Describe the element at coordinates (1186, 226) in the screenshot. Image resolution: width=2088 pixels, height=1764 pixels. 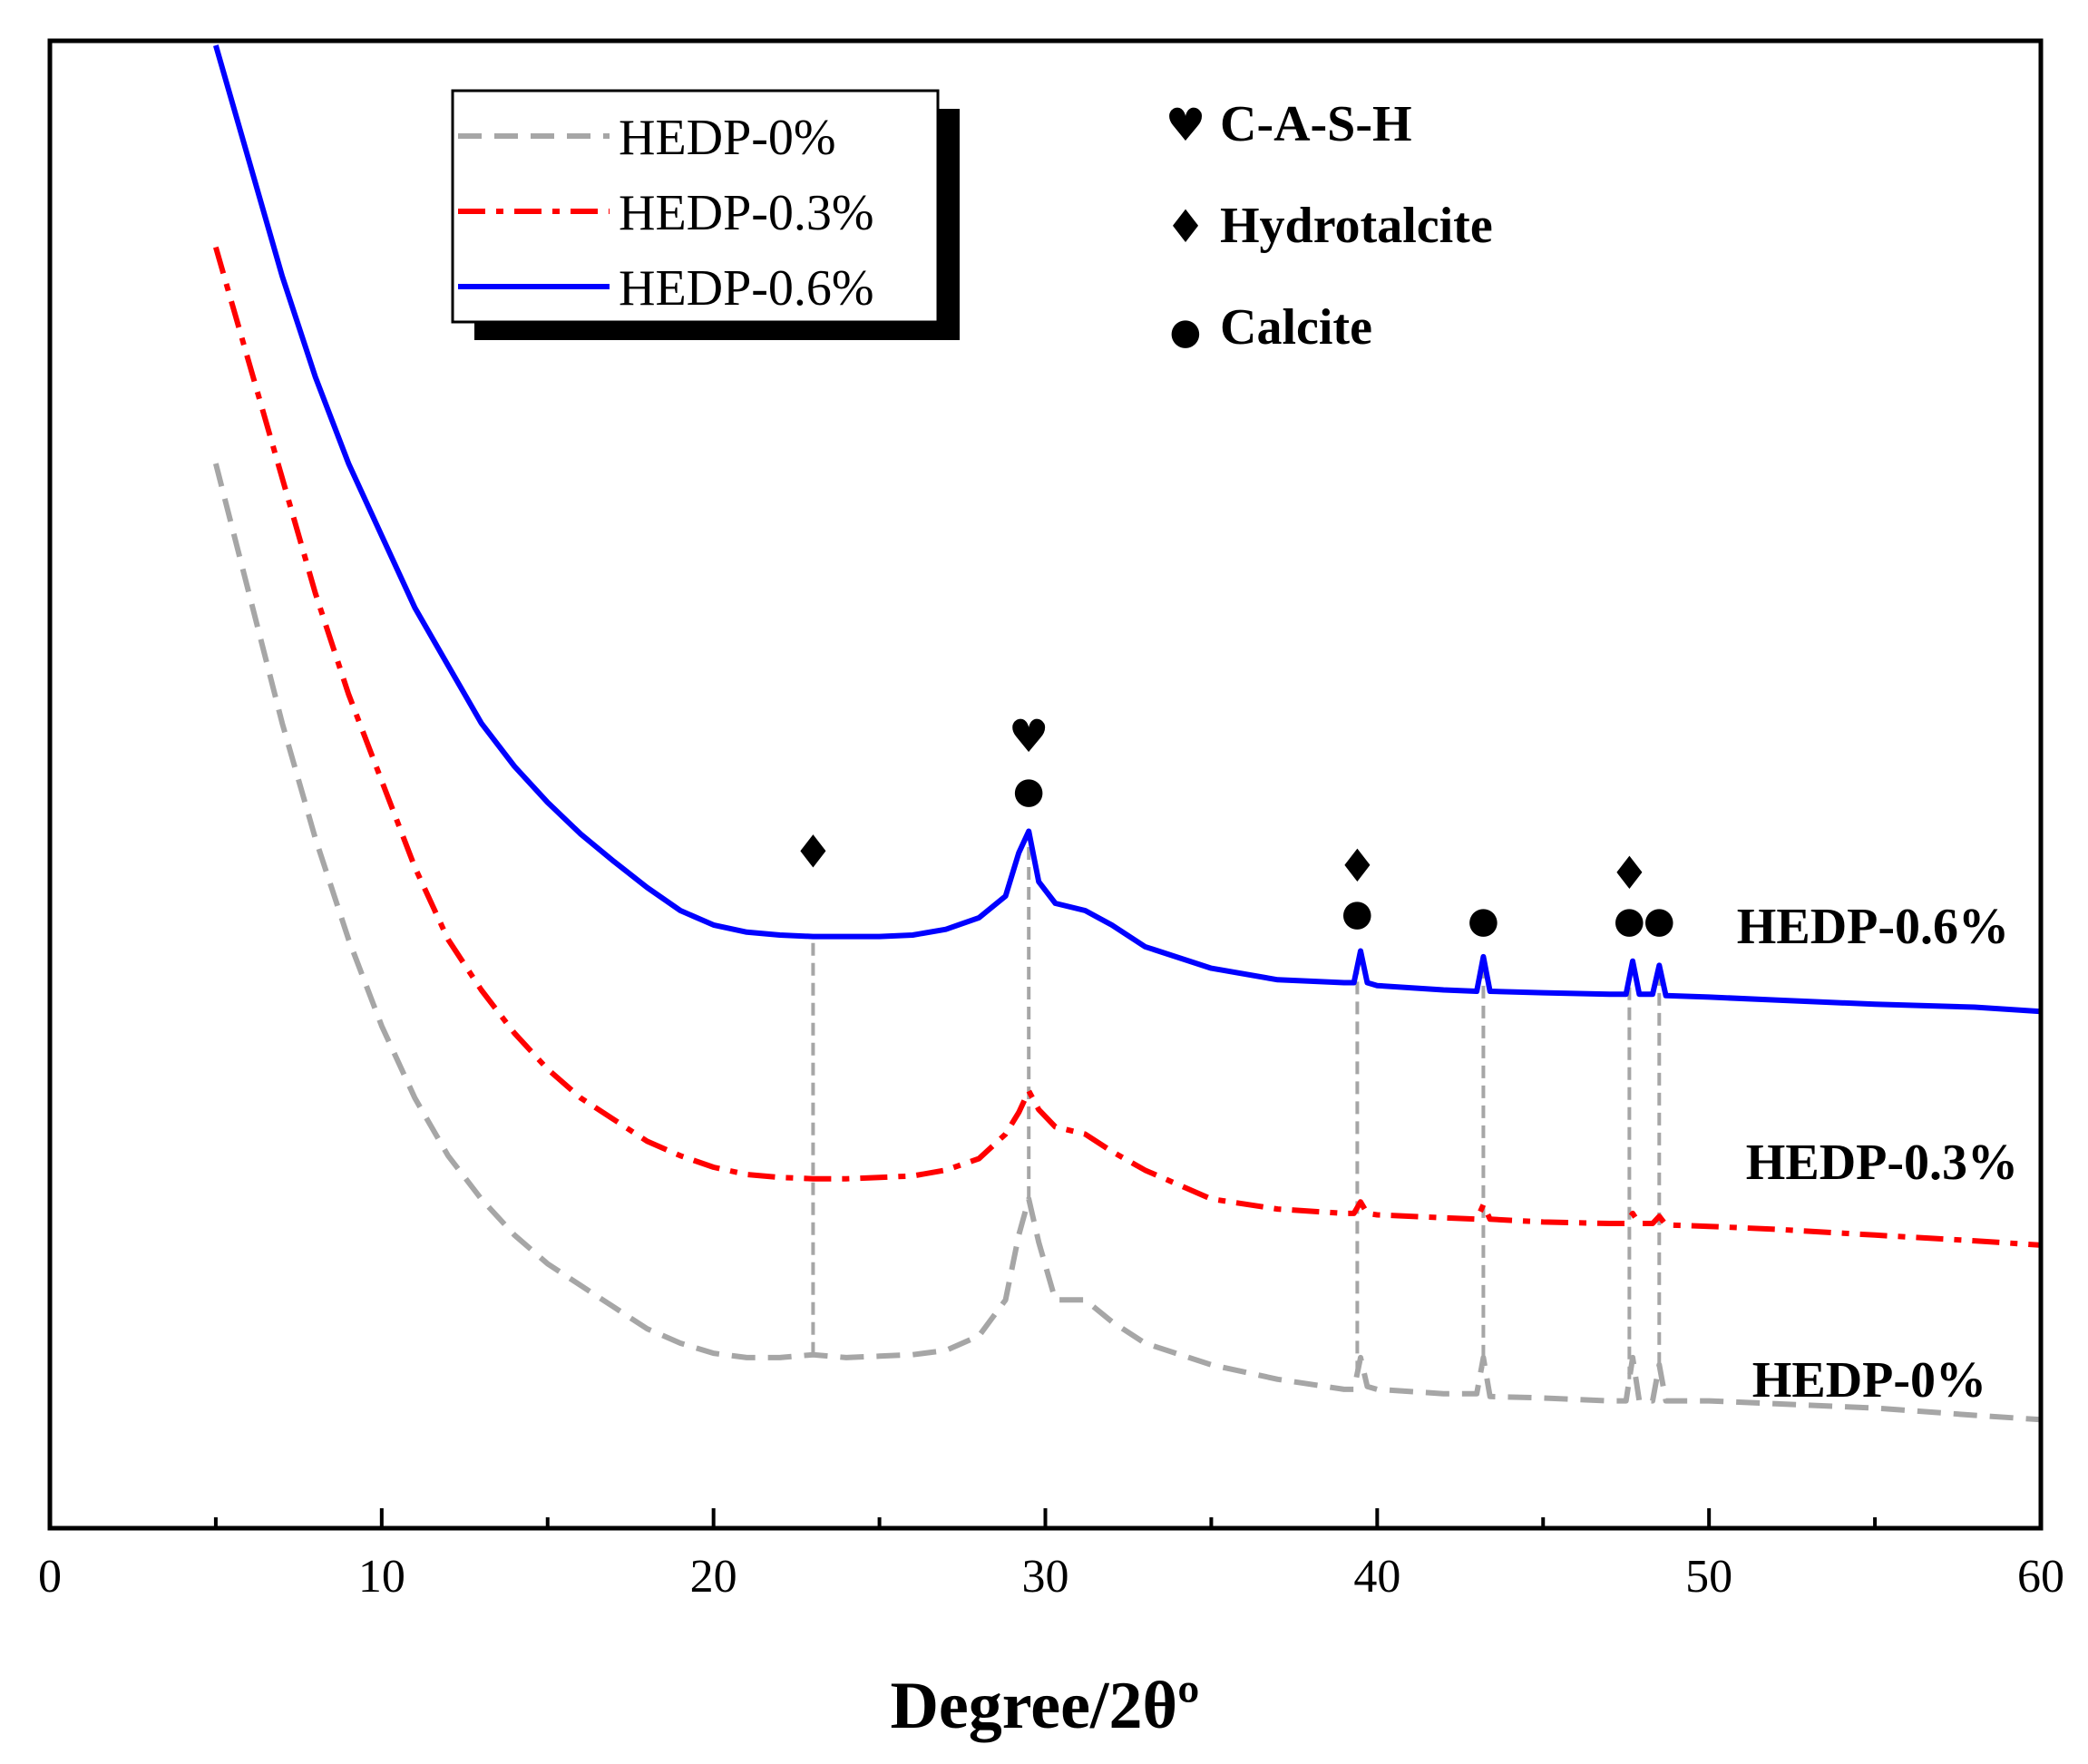
I see `phase-key-symbol: ♦` at that location.